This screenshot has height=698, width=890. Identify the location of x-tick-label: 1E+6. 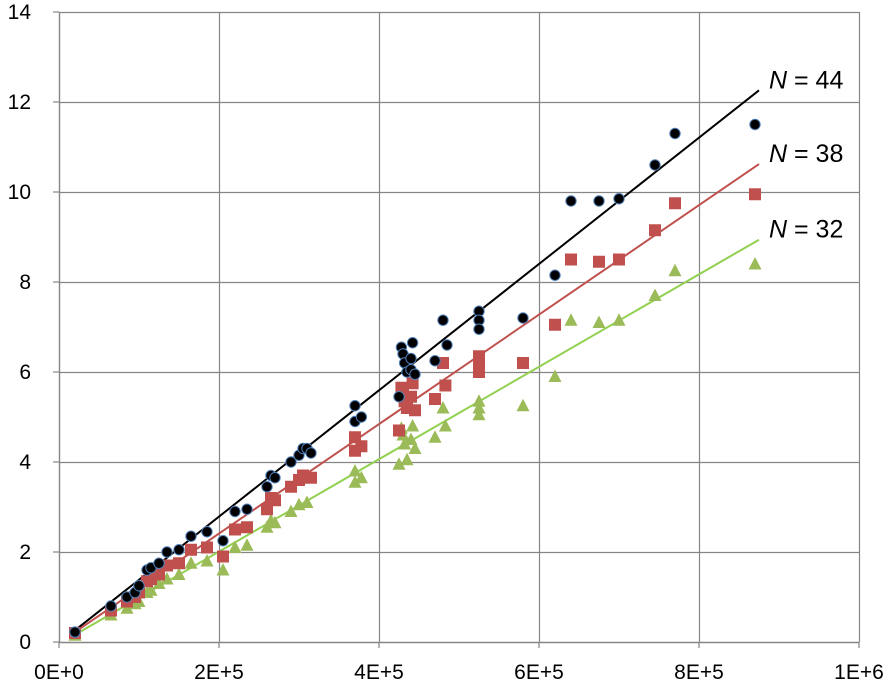
(859, 672).